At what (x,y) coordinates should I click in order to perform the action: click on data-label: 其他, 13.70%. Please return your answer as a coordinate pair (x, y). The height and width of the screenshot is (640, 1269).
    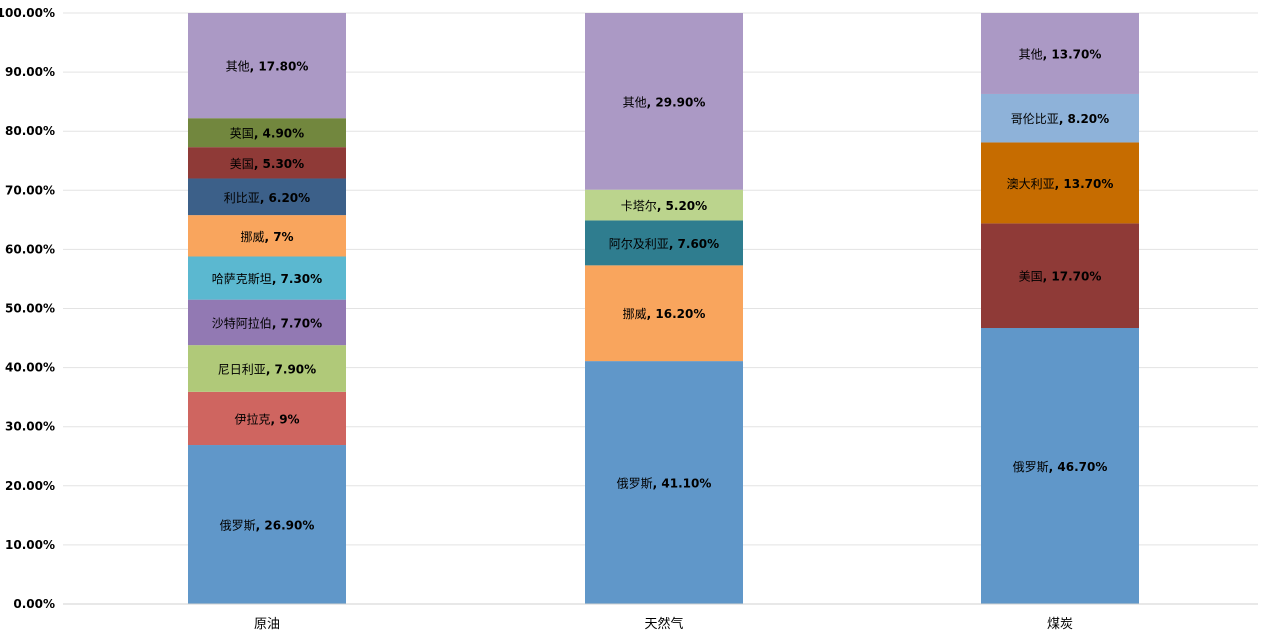
    Looking at the image, I should click on (1060, 54).